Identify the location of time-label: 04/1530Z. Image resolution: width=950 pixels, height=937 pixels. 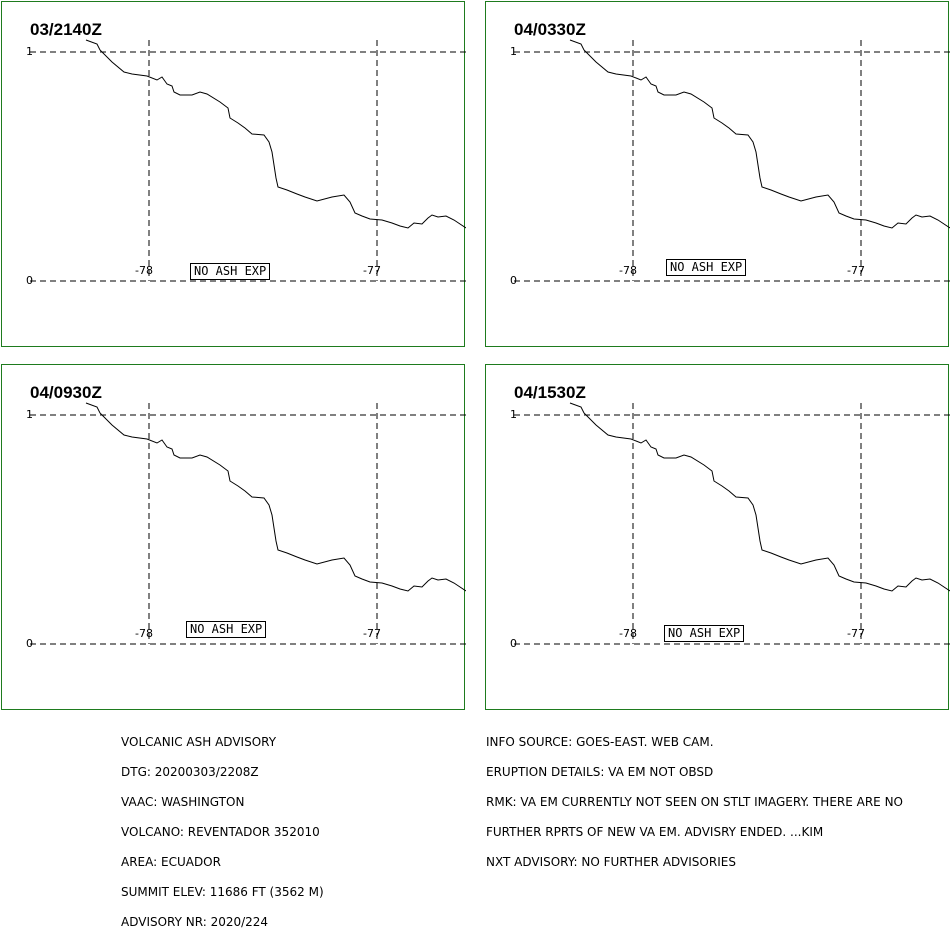
(550, 392).